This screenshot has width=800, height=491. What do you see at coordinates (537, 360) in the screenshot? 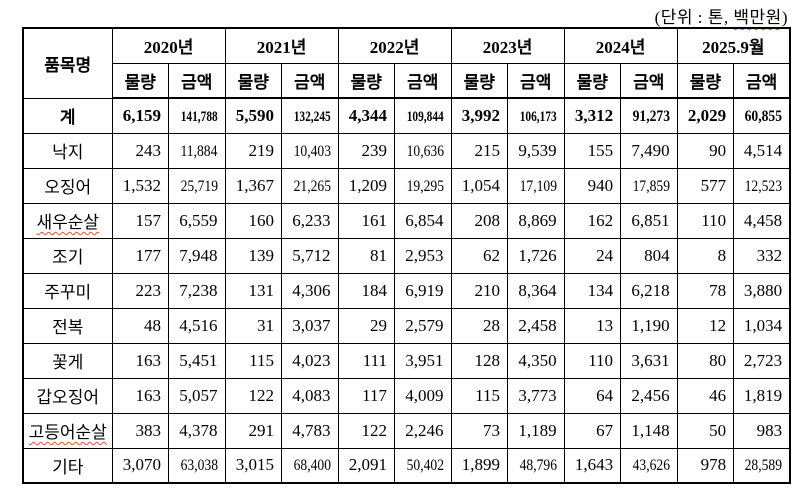
I see `value-text: 4,350` at bounding box center [537, 360].